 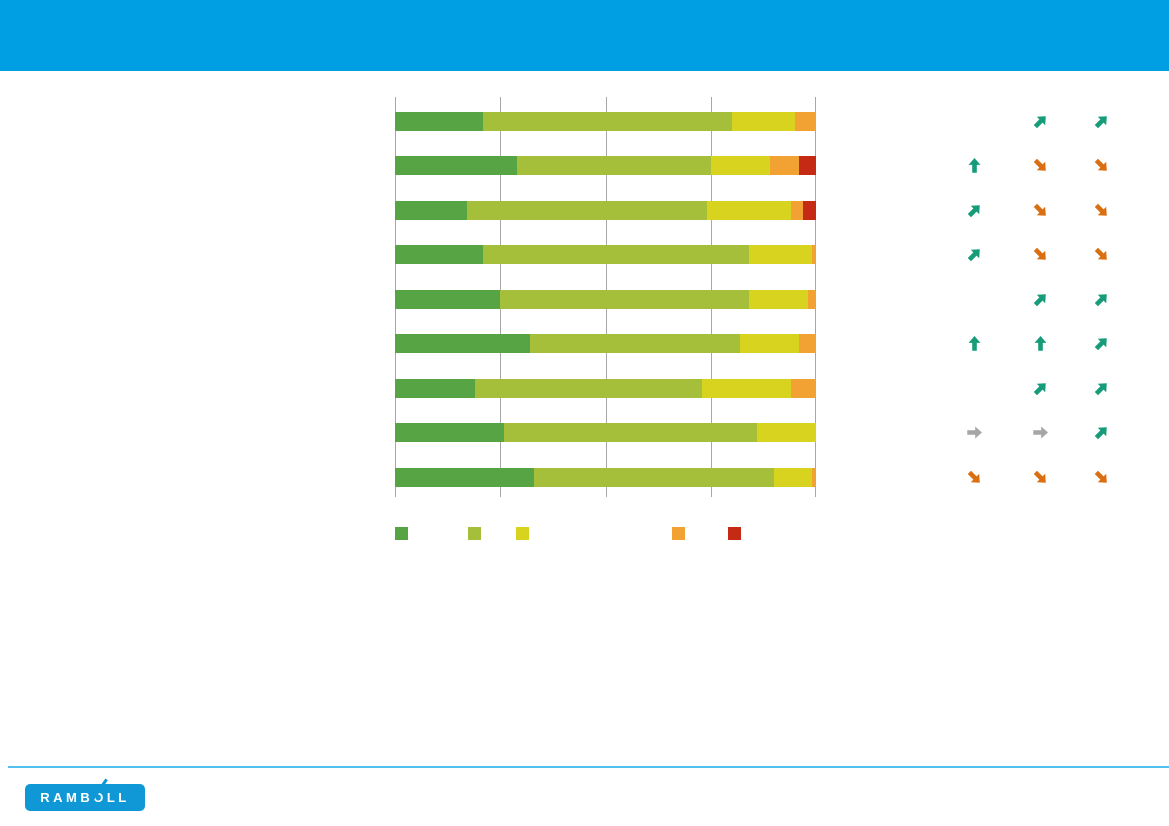 What do you see at coordinates (474, 533) in the screenshot?
I see `legend-swatch-light-green` at bounding box center [474, 533].